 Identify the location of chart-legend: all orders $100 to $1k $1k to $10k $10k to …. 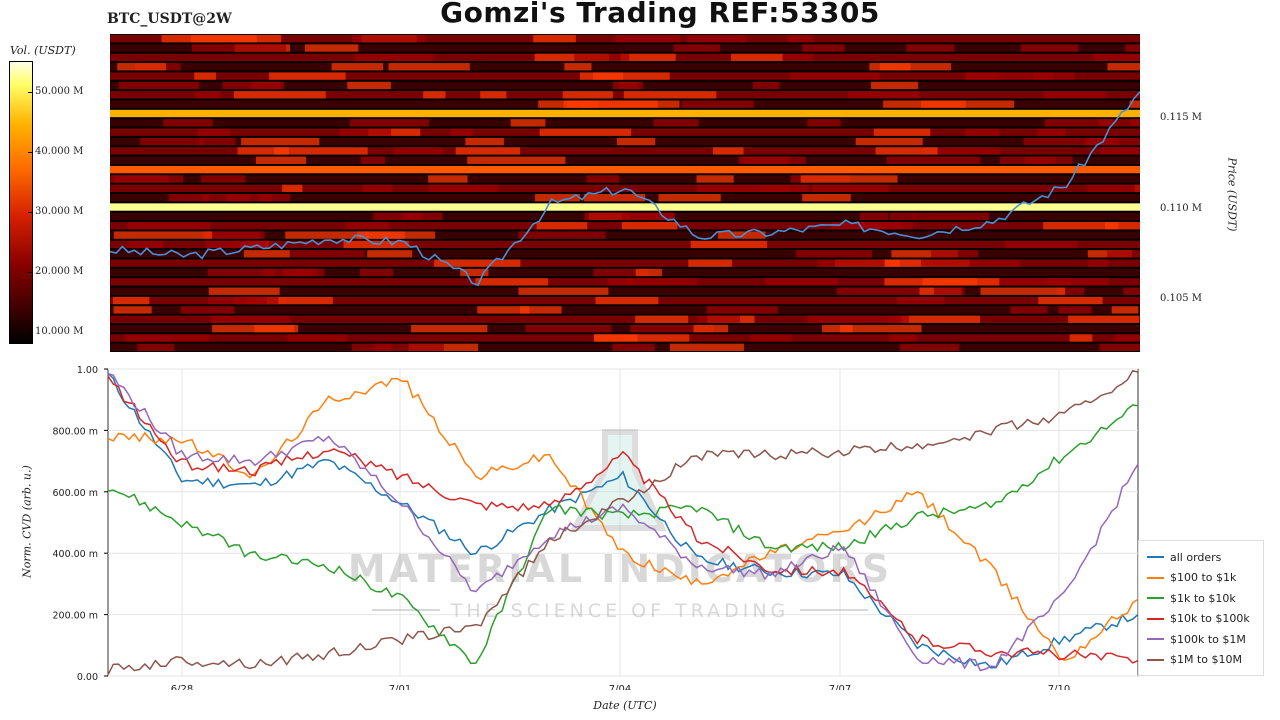
(1201, 608).